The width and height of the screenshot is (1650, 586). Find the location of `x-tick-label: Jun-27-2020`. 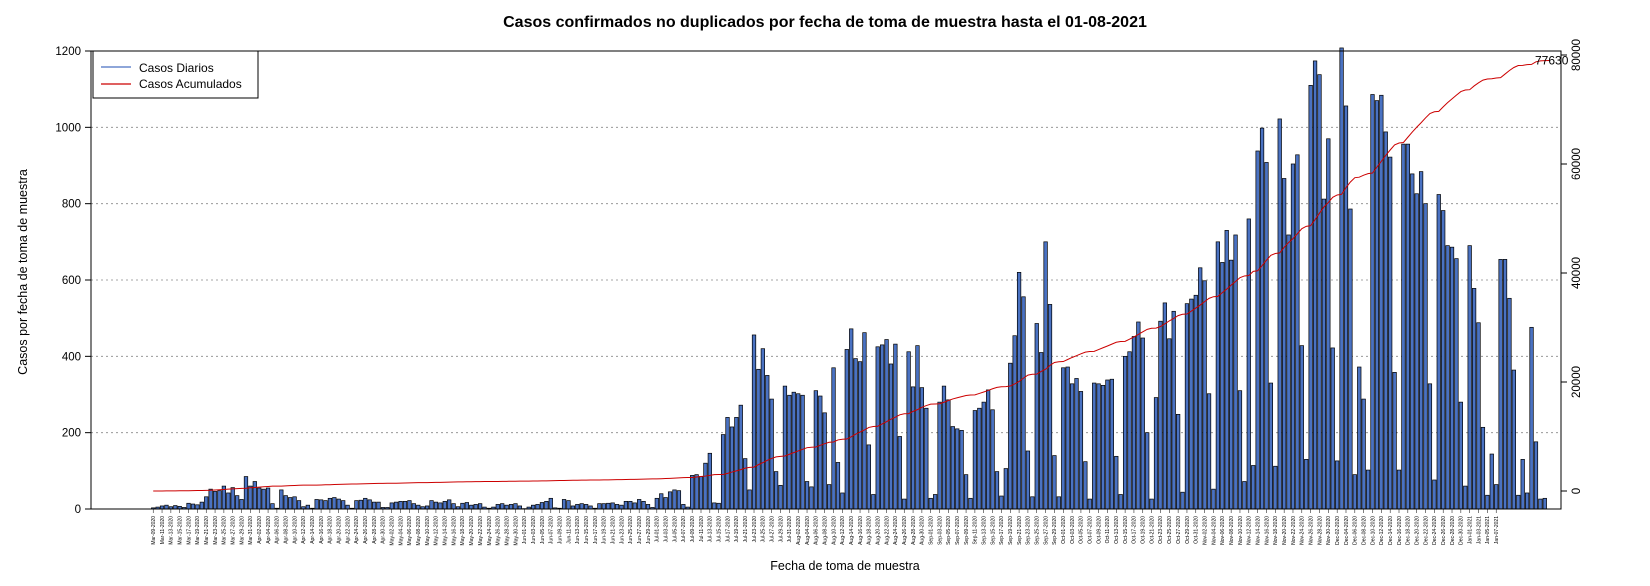

x-tick-label: Jun-27-2020 is located at coordinates (640, 530).